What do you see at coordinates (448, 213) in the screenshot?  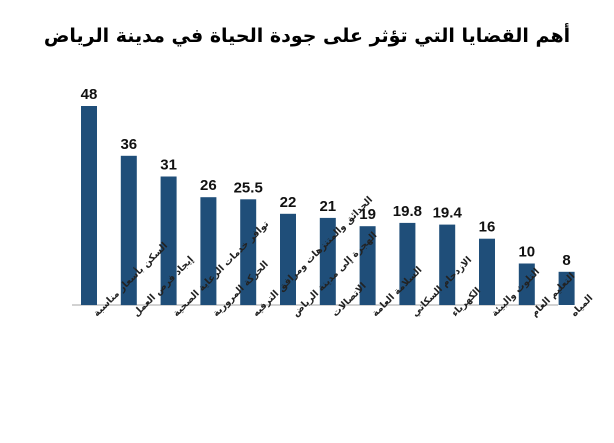 I see `value-label-10: 19.4` at bounding box center [448, 213].